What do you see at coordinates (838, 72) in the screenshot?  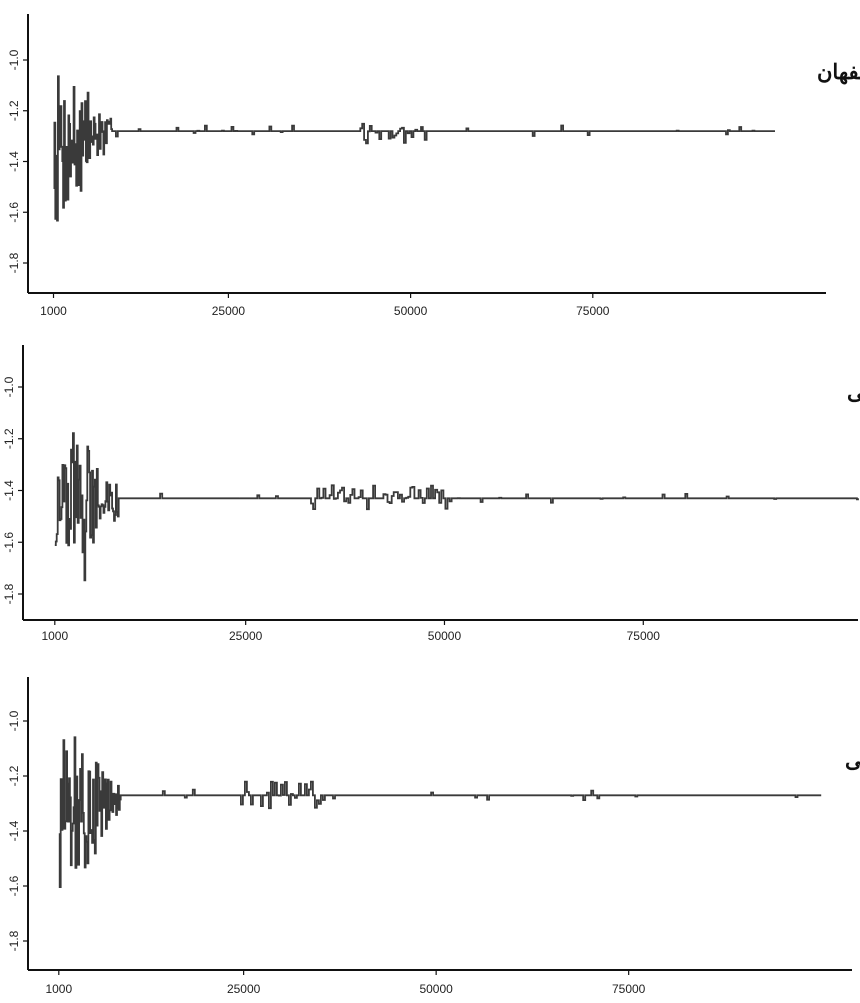 I see `panel-title: اصفهان` at bounding box center [838, 72].